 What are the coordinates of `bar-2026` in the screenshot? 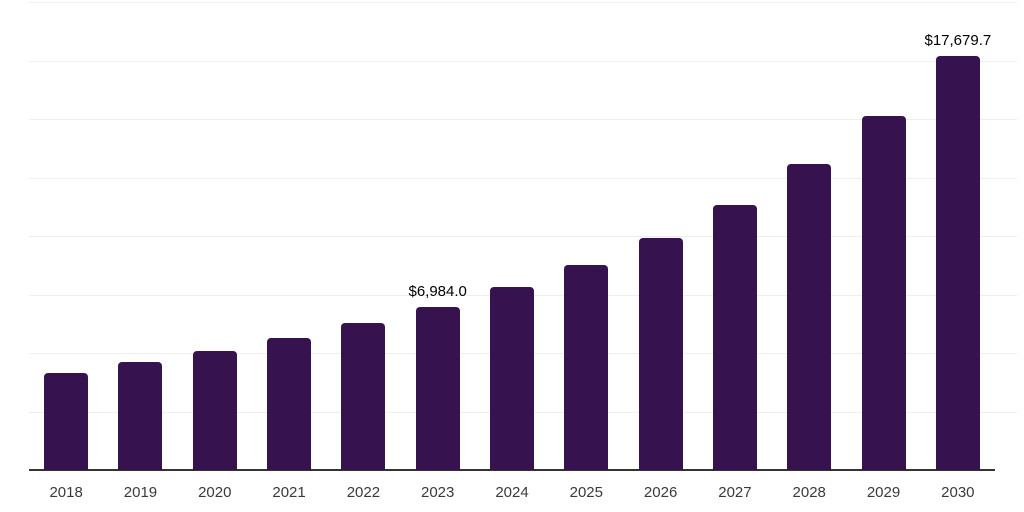 It's located at (660, 353).